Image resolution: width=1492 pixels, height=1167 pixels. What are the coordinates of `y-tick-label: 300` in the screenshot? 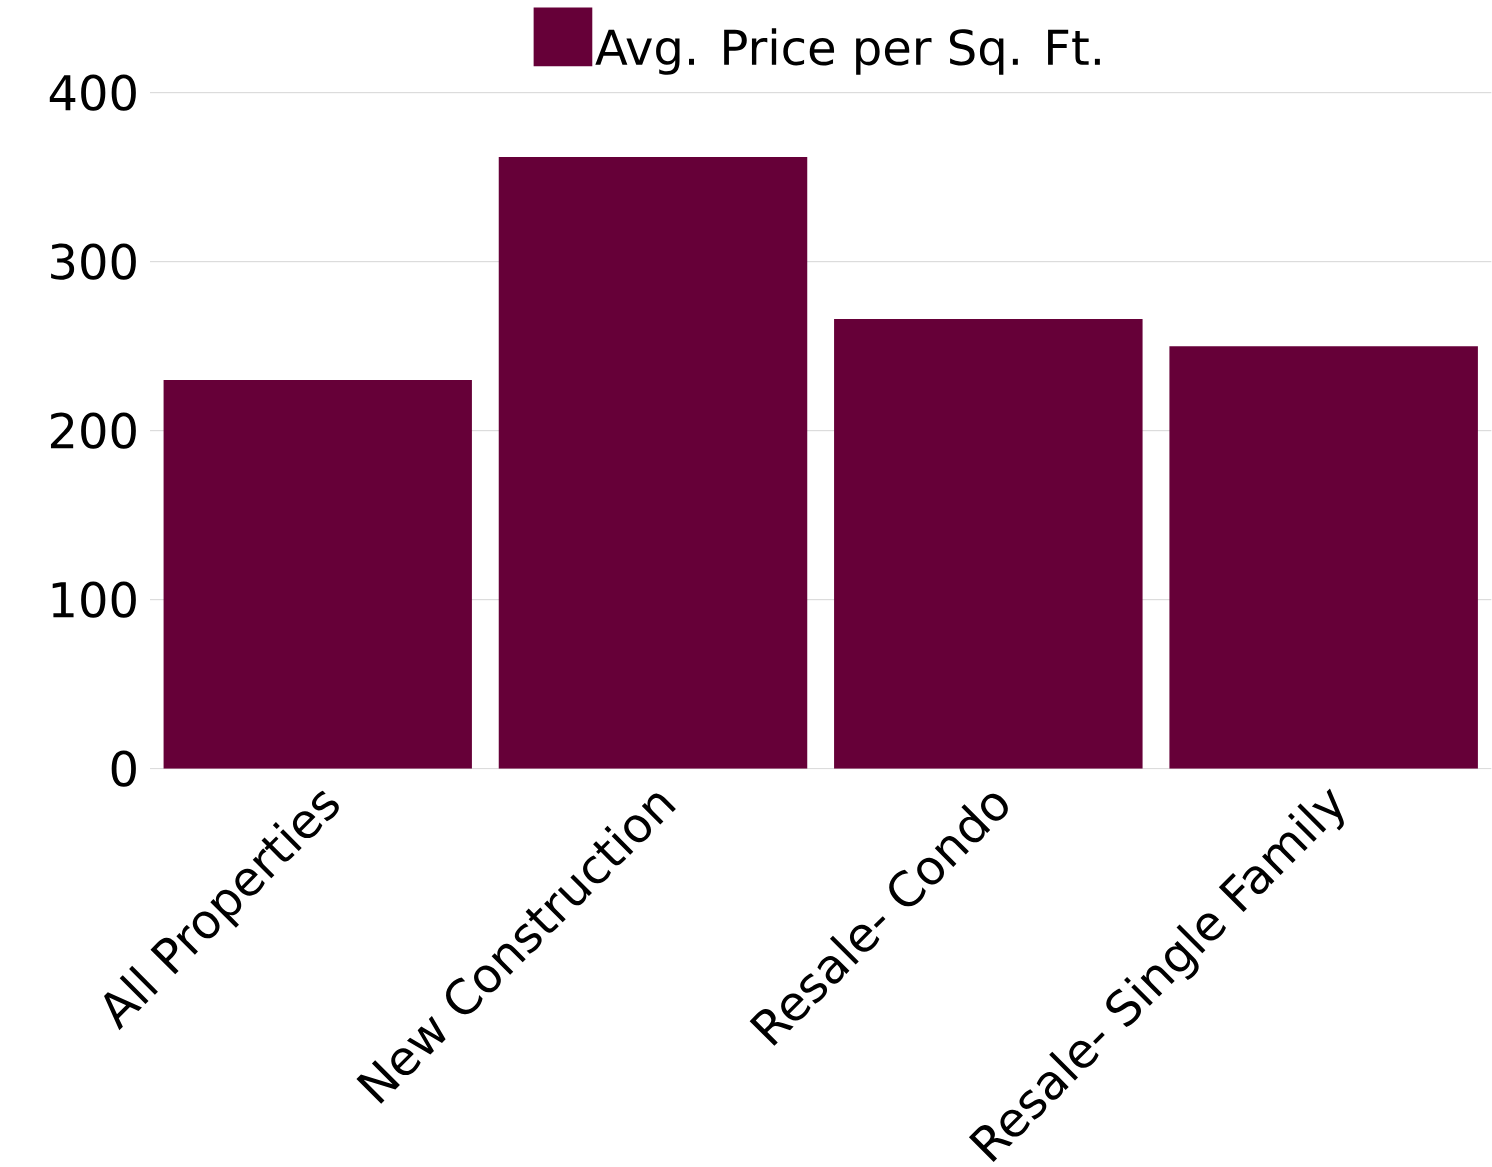 It's located at (93, 261).